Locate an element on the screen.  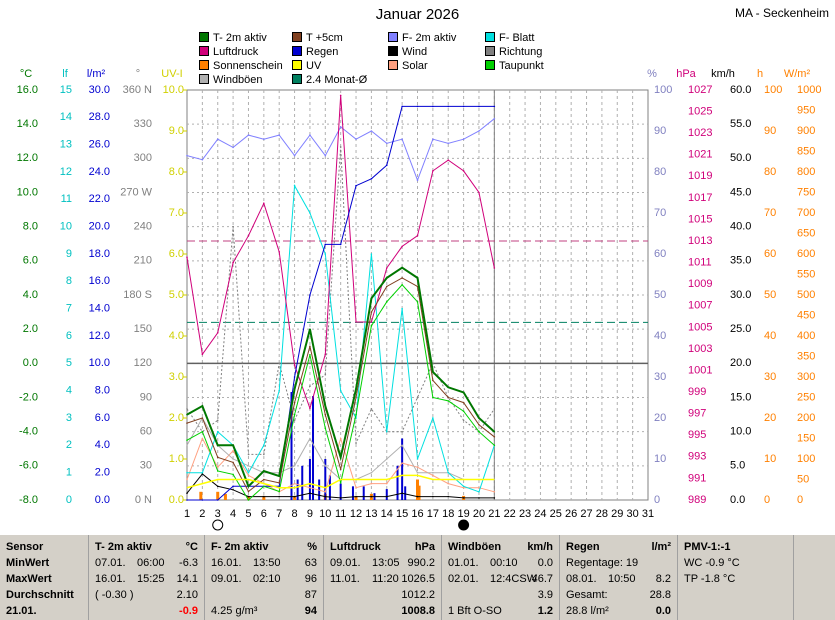
stats-label-sensor: Sensor is located at coordinates (25, 547).